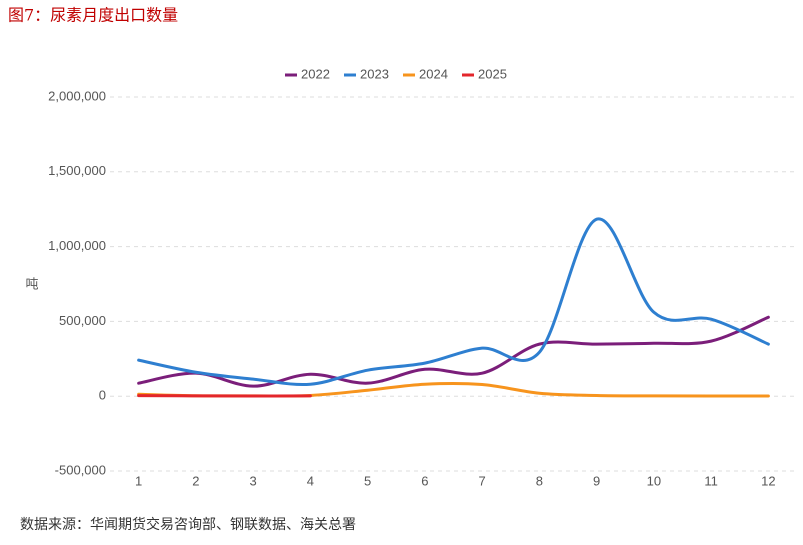 This screenshot has height=545, width=803. What do you see at coordinates (711, 480) in the screenshot?
I see `x-tick-label: 11` at bounding box center [711, 480].